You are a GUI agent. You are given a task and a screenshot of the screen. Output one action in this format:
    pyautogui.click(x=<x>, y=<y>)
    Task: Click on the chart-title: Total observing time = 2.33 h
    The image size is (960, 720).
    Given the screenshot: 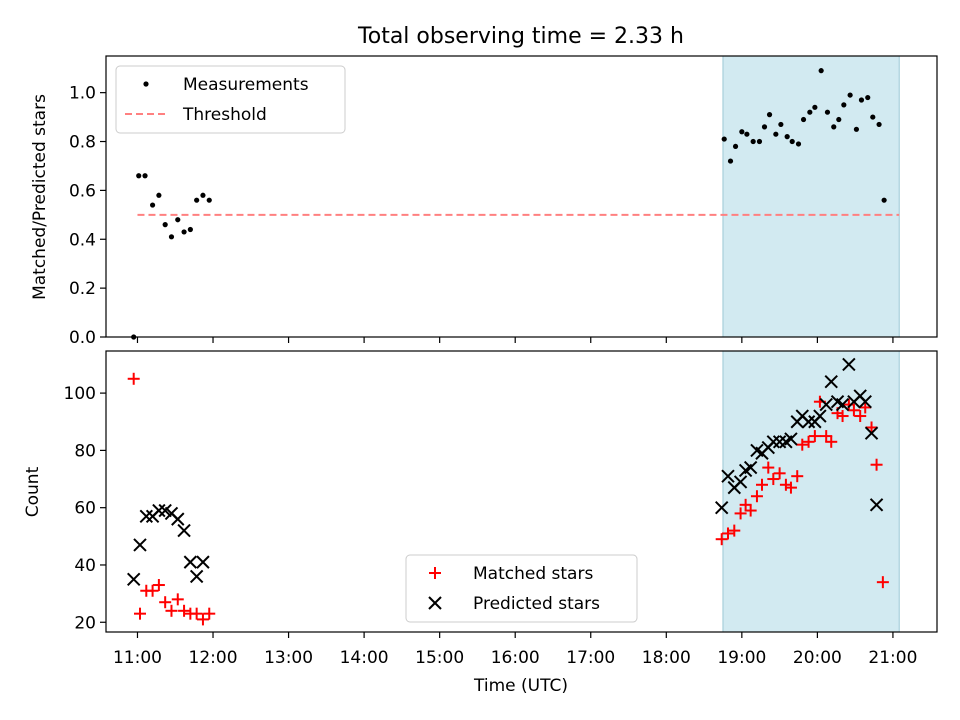 What is the action you would take?
    pyautogui.click(x=520, y=36)
    